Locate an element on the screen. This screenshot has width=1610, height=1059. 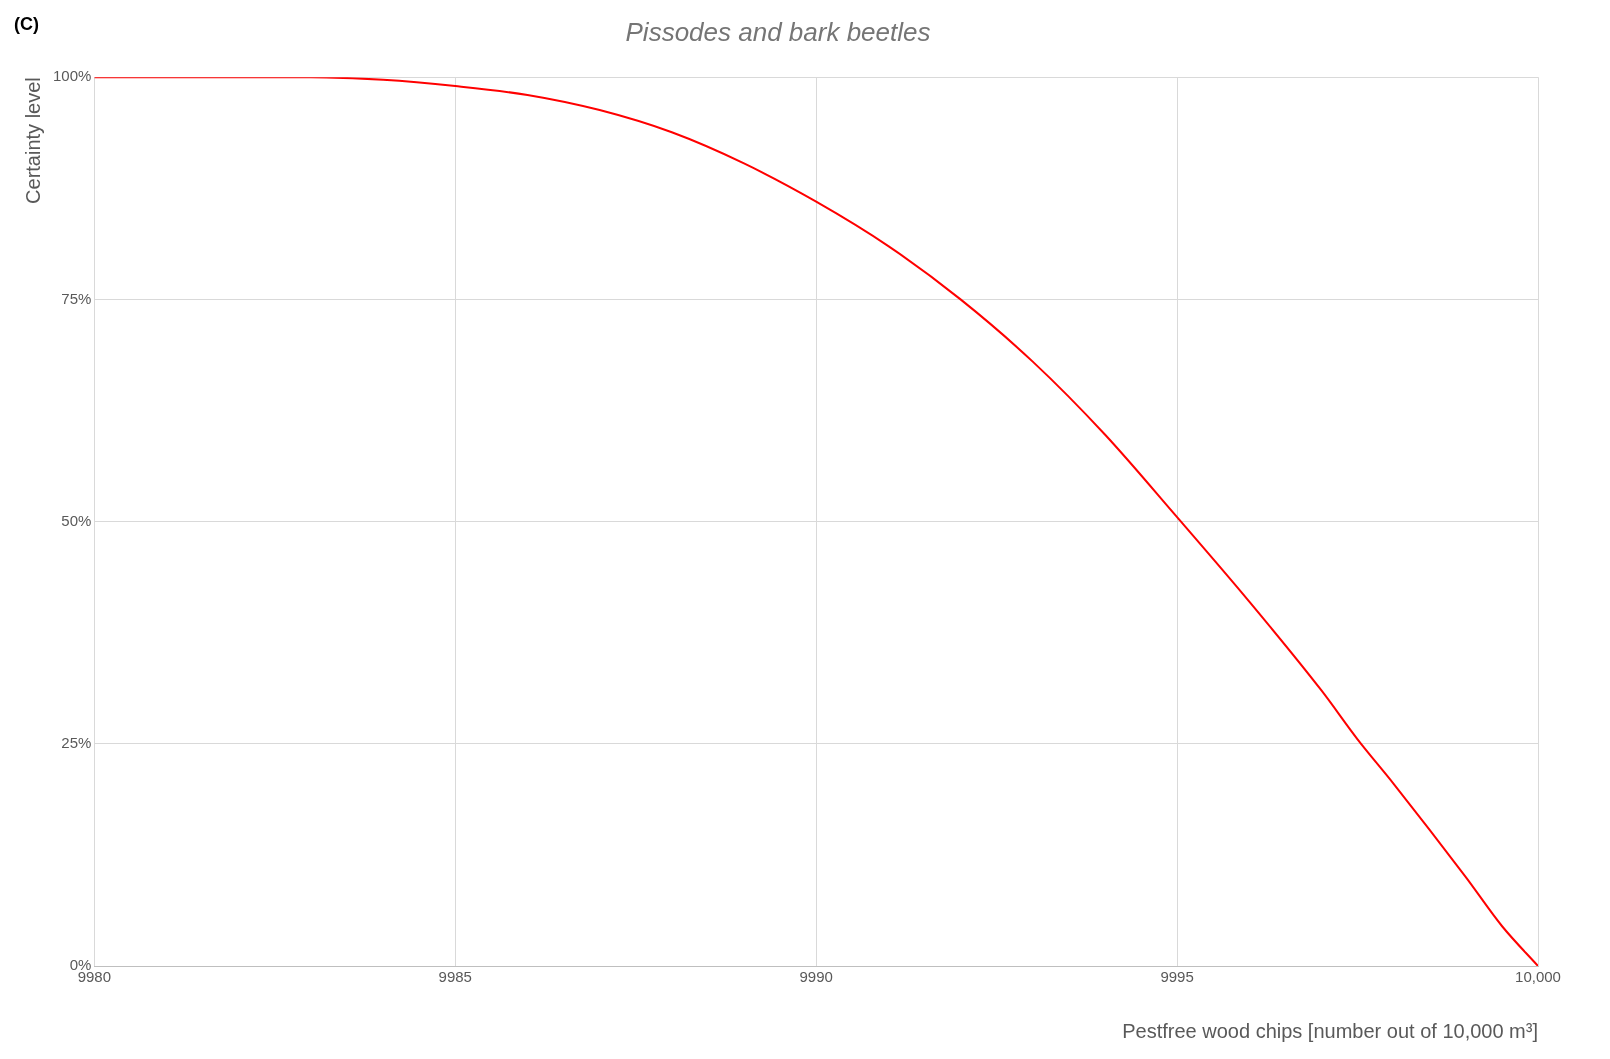
x-axis-title: Pestfree wood chips [number out of 10,000 m³] is located at coordinates (1330, 1030).